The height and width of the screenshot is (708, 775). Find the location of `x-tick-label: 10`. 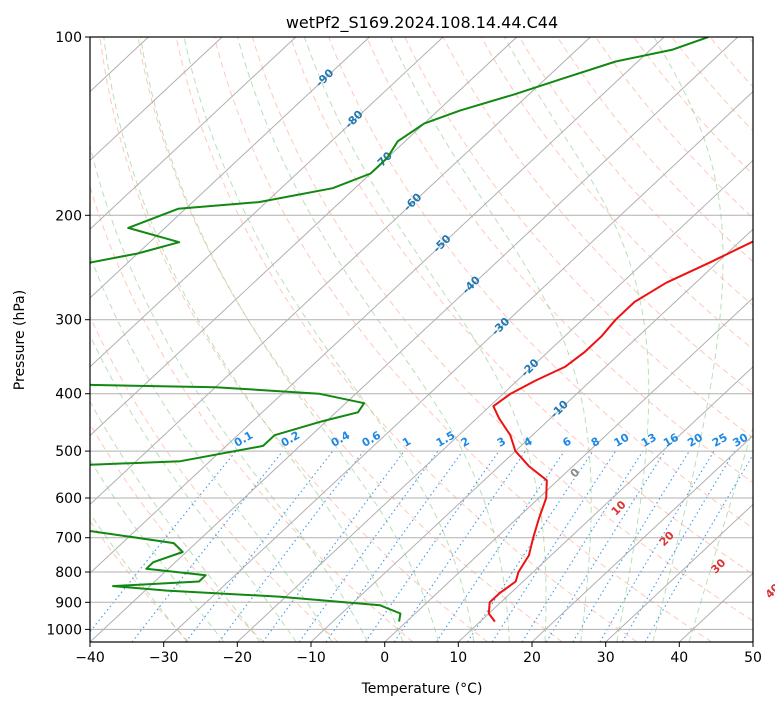

x-tick-label: 10 is located at coordinates (458, 658).